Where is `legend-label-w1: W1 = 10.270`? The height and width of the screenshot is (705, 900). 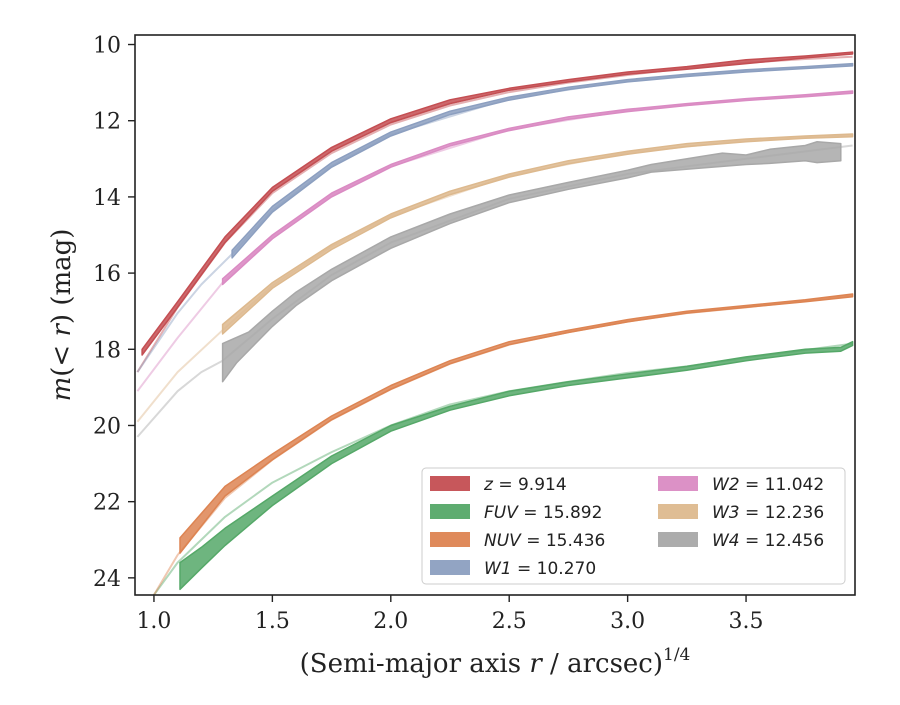 legend-label-w1: W1 = 10.270 is located at coordinates (540, 569).